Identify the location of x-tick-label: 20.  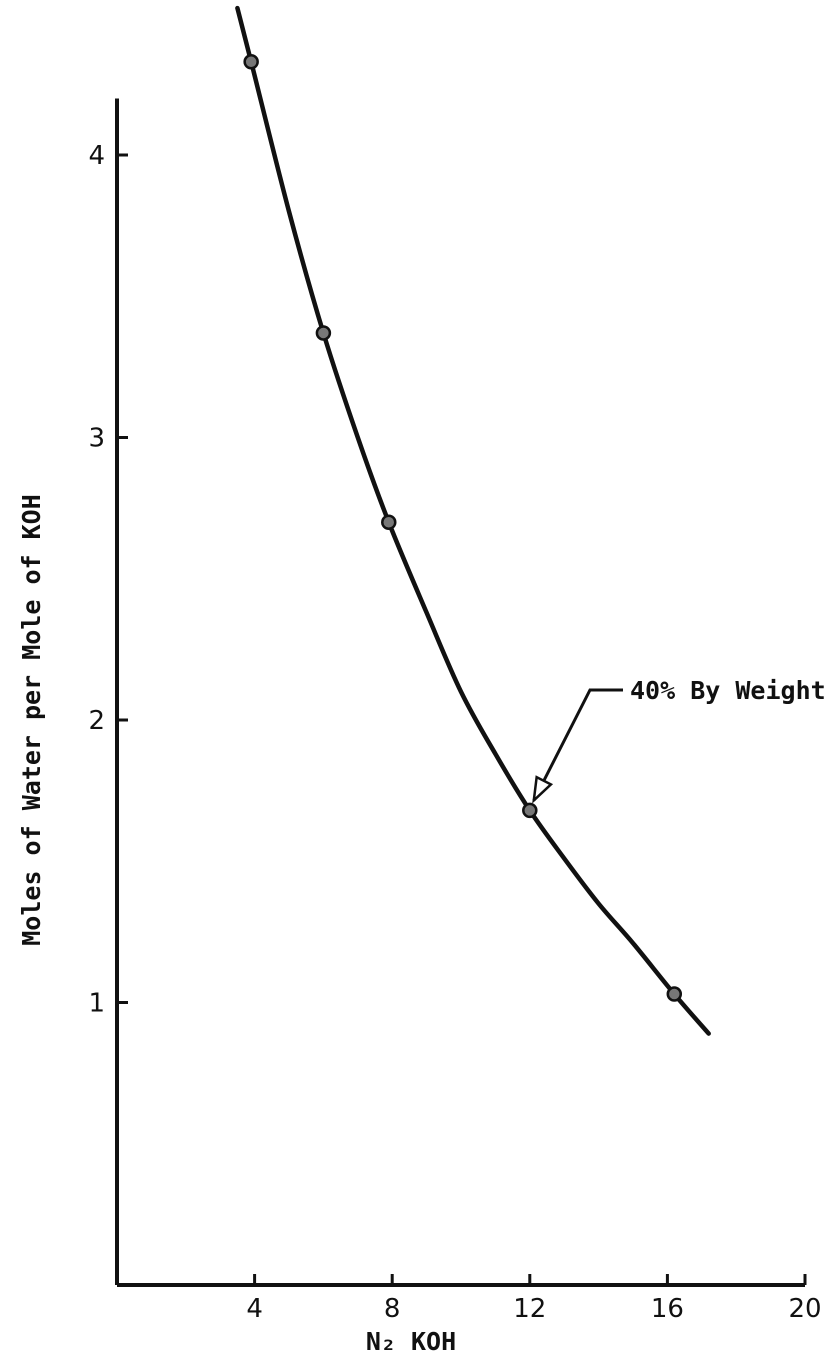
(804, 1309).